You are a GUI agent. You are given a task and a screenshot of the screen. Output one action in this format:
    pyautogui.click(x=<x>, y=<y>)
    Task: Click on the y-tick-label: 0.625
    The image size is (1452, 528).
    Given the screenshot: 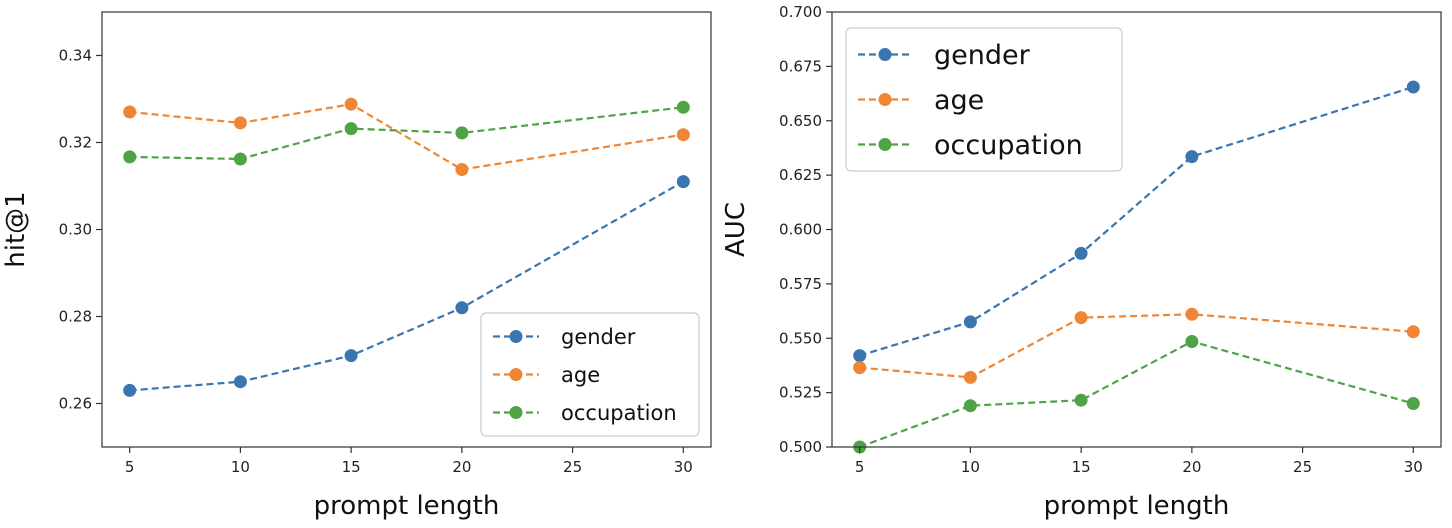 What is the action you would take?
    pyautogui.click(x=800, y=175)
    